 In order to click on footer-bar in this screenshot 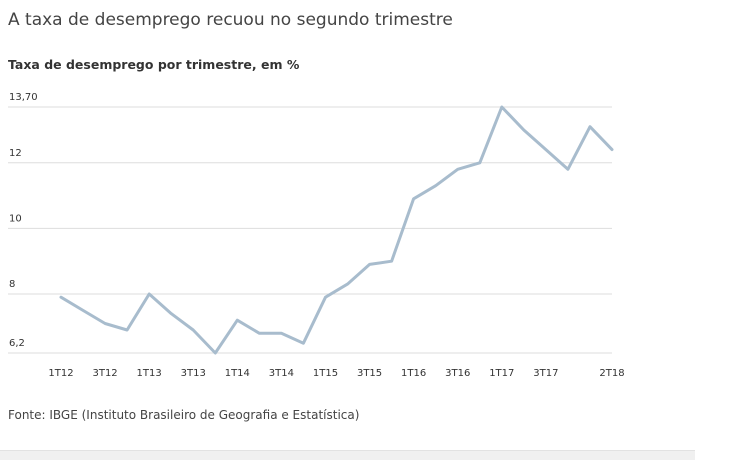, I will do `click(347, 455)`.